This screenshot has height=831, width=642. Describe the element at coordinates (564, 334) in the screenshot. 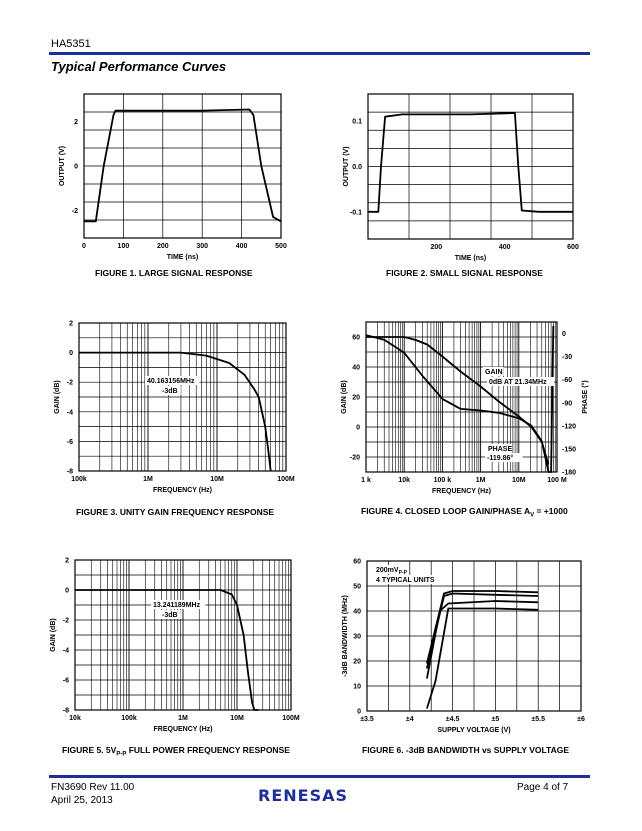

I see `fig4-ytick-right: 0` at that location.